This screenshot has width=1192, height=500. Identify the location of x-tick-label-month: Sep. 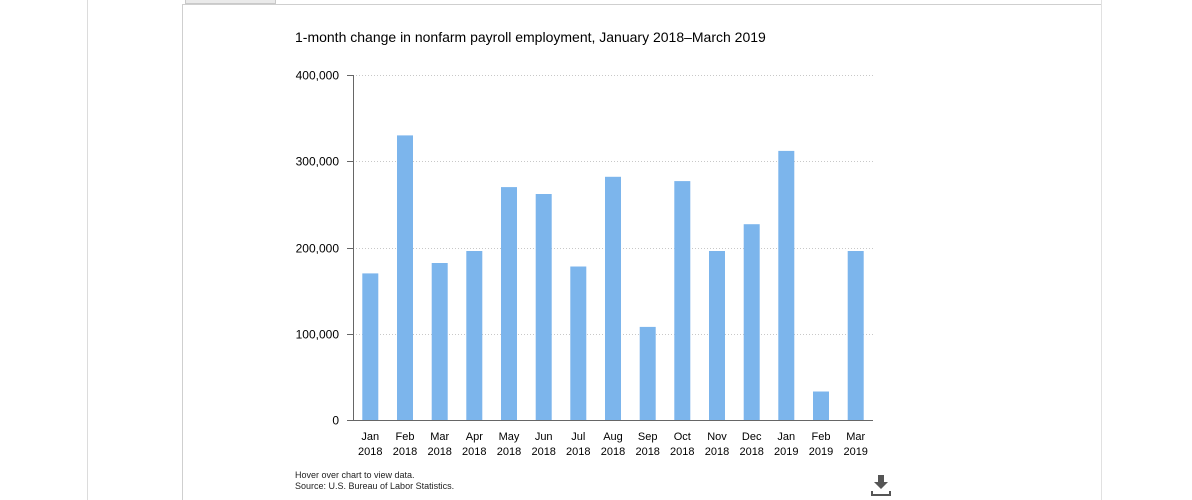
(648, 437).